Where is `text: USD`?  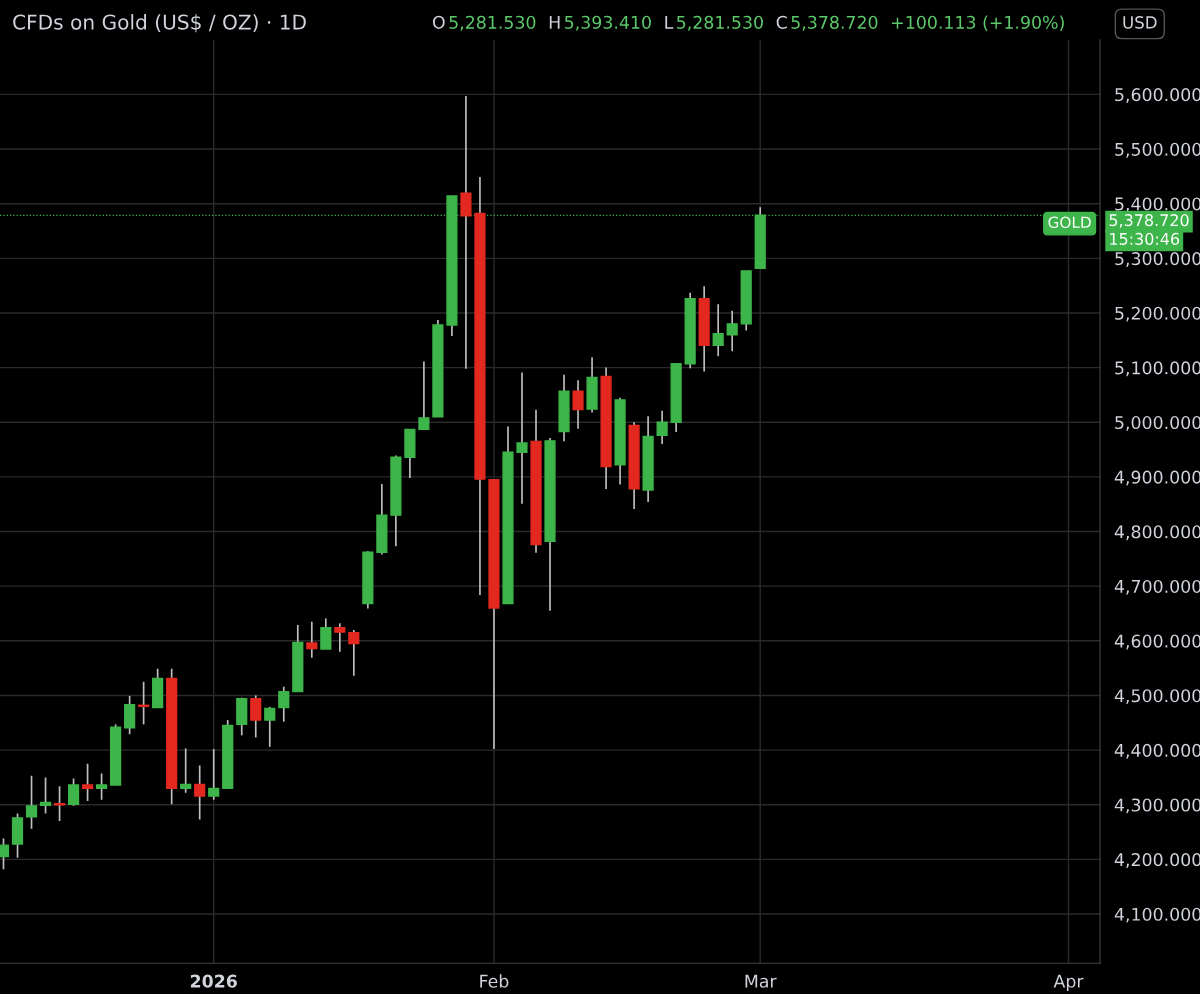
text: USD is located at coordinates (1140, 22).